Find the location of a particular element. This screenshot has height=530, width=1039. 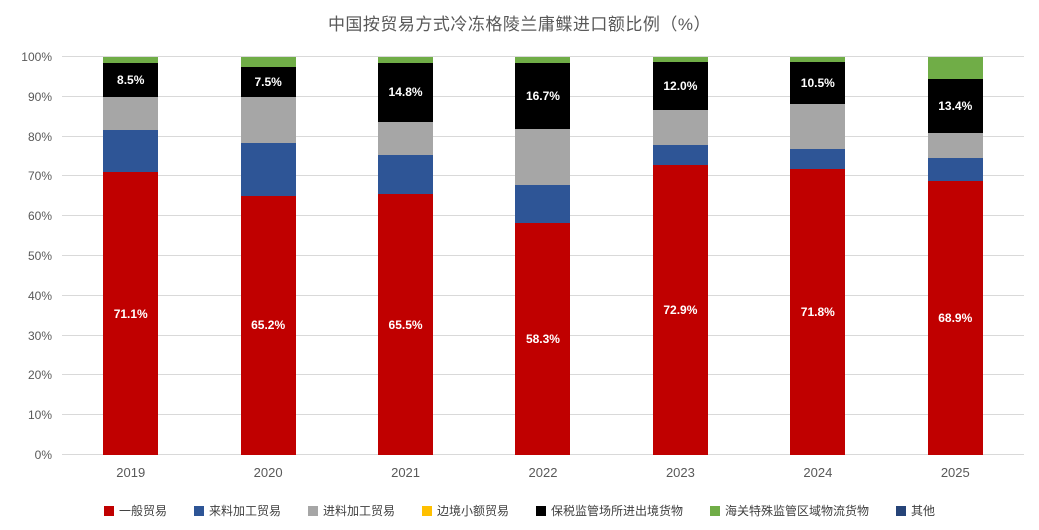

data-label: 13.4% is located at coordinates (955, 105).